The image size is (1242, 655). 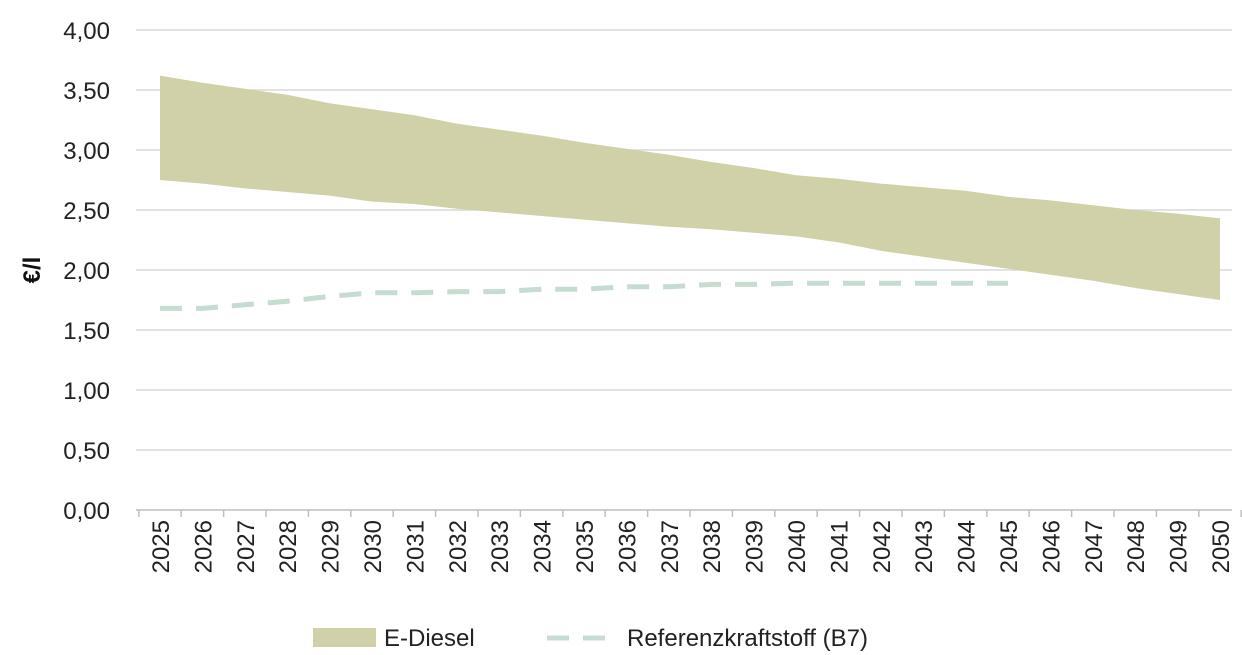 What do you see at coordinates (458, 546) in the screenshot?
I see `x-tick-label: 2032` at bounding box center [458, 546].